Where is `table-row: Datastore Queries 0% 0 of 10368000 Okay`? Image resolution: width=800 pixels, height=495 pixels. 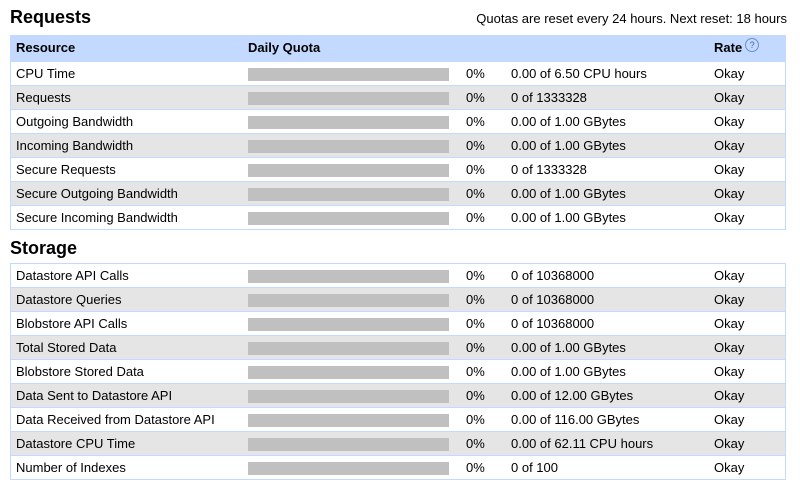 table-row: Datastore Queries 0% 0 of 10368000 Okay is located at coordinates (398, 299).